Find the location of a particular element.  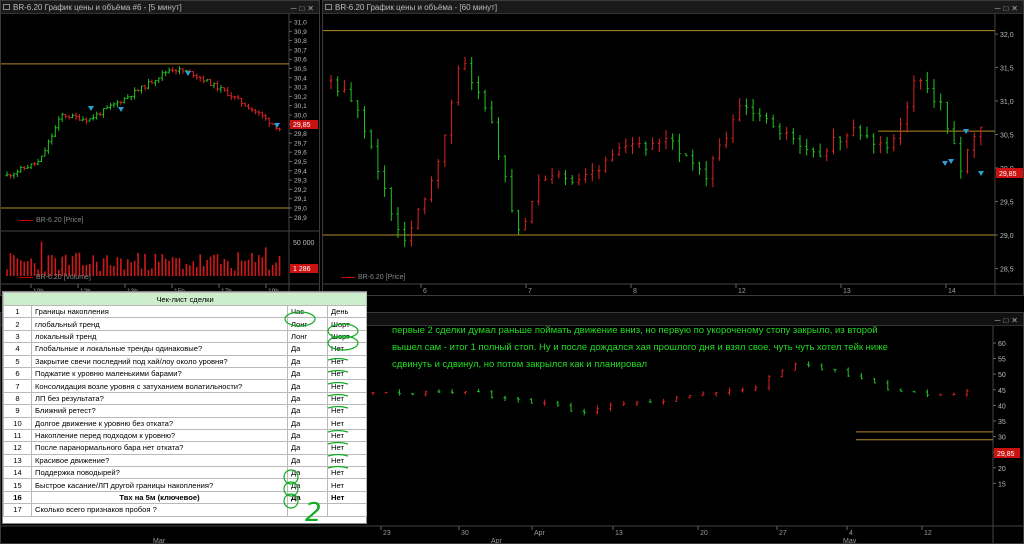

price-axis-label: 30,5 is located at coordinates (300, 69).